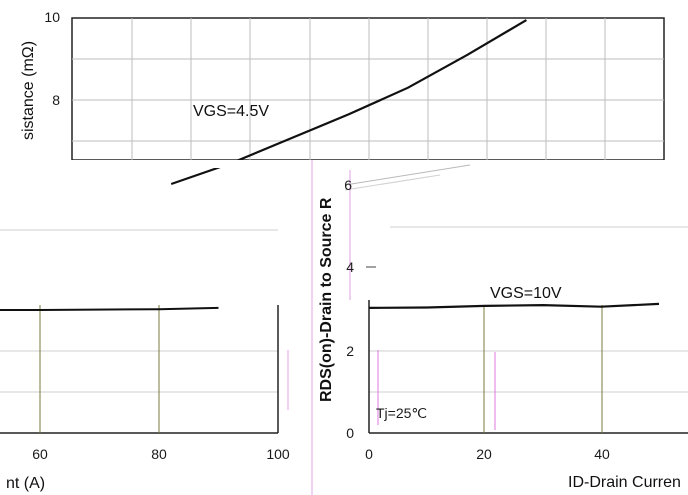 This screenshot has width=688, height=495. What do you see at coordinates (159, 454) in the screenshot?
I see `bl-xtick-80: 80` at bounding box center [159, 454].